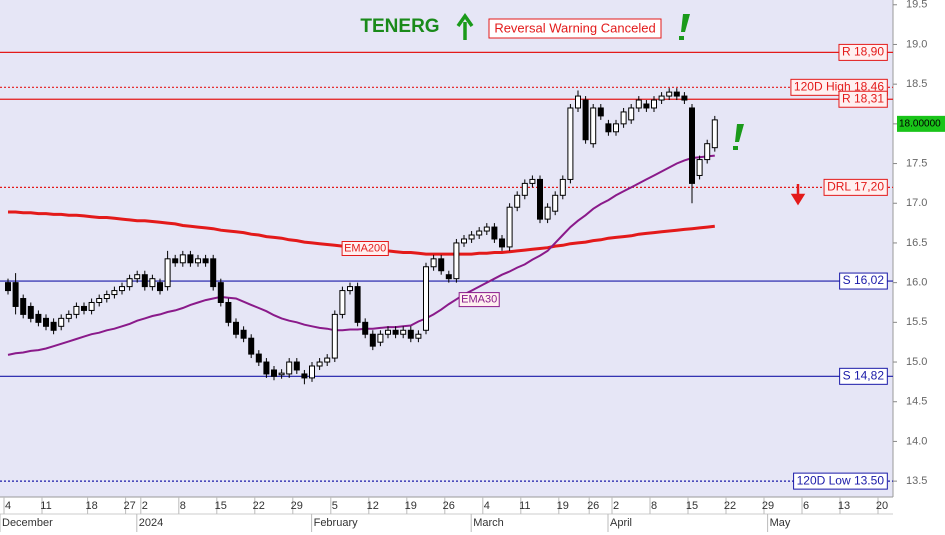 This screenshot has width=945, height=535. I want to click on month-label: December, so click(27, 523).